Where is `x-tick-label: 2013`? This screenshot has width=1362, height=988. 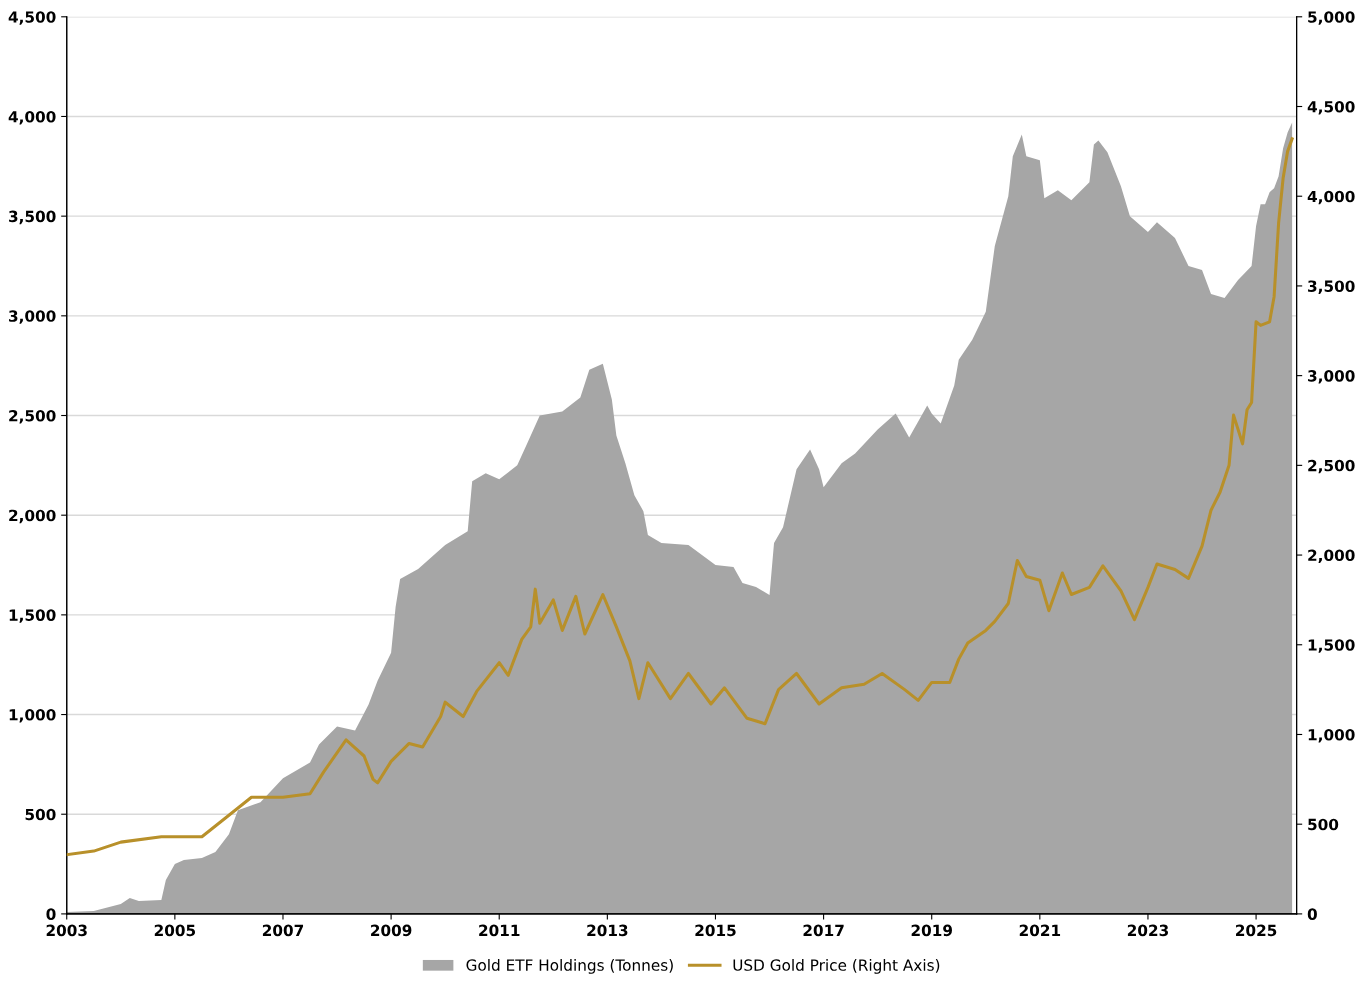
x-tick-label: 2013 is located at coordinates (607, 930).